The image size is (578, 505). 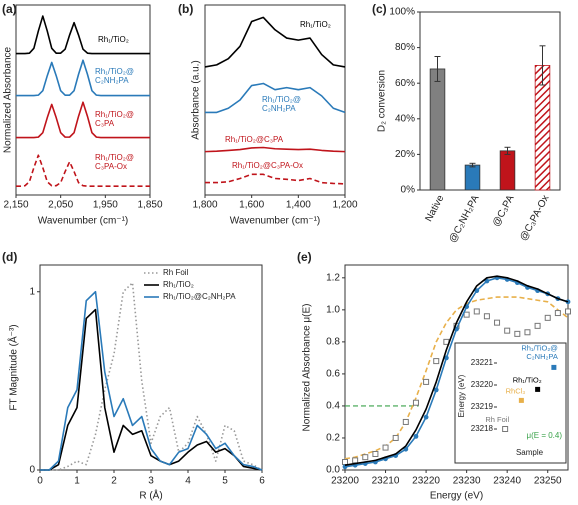 I want to click on panel-label: (a), so click(x=9, y=9).